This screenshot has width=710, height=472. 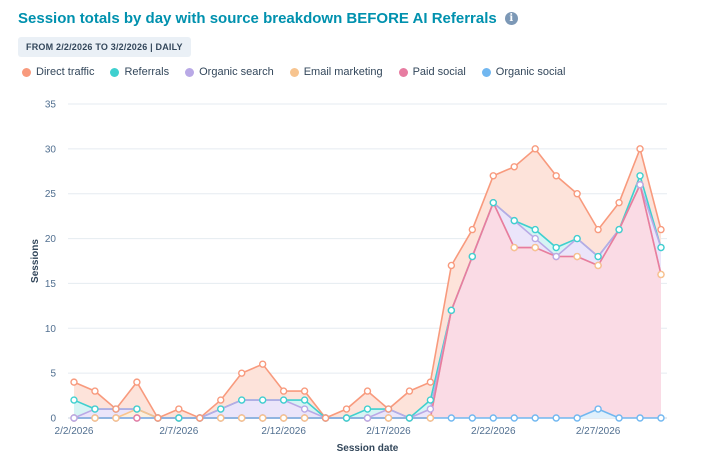 I want to click on legend-item-organic-search: Organic search, so click(x=229, y=72).